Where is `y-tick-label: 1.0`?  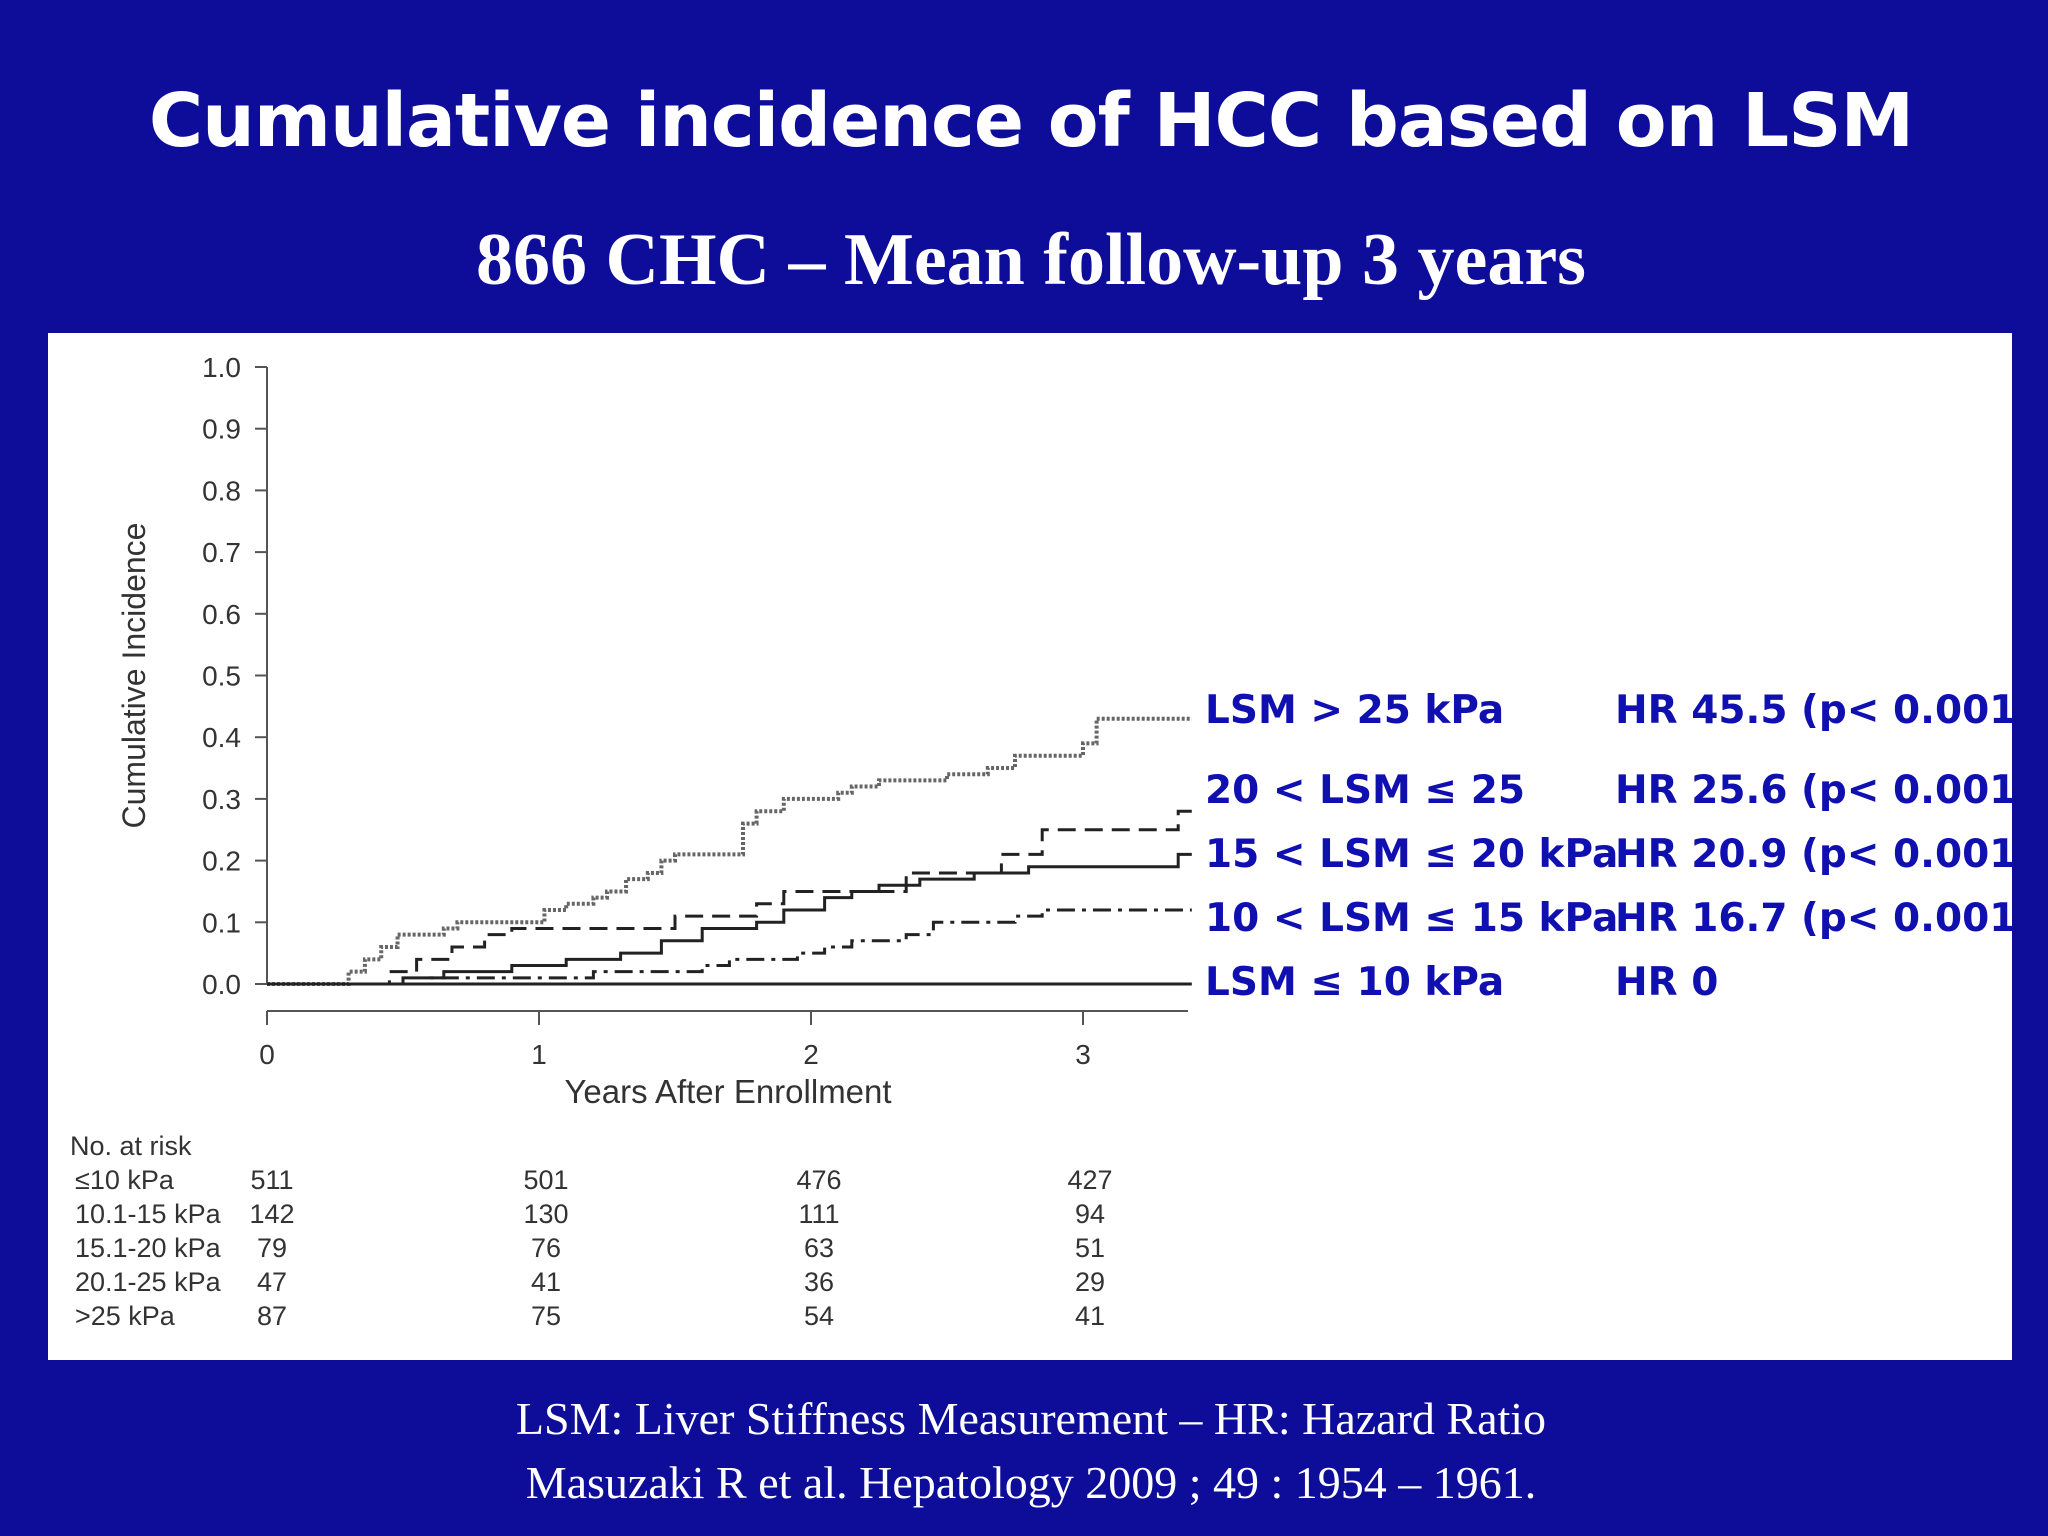
y-tick-label: 1.0 is located at coordinates (221, 367).